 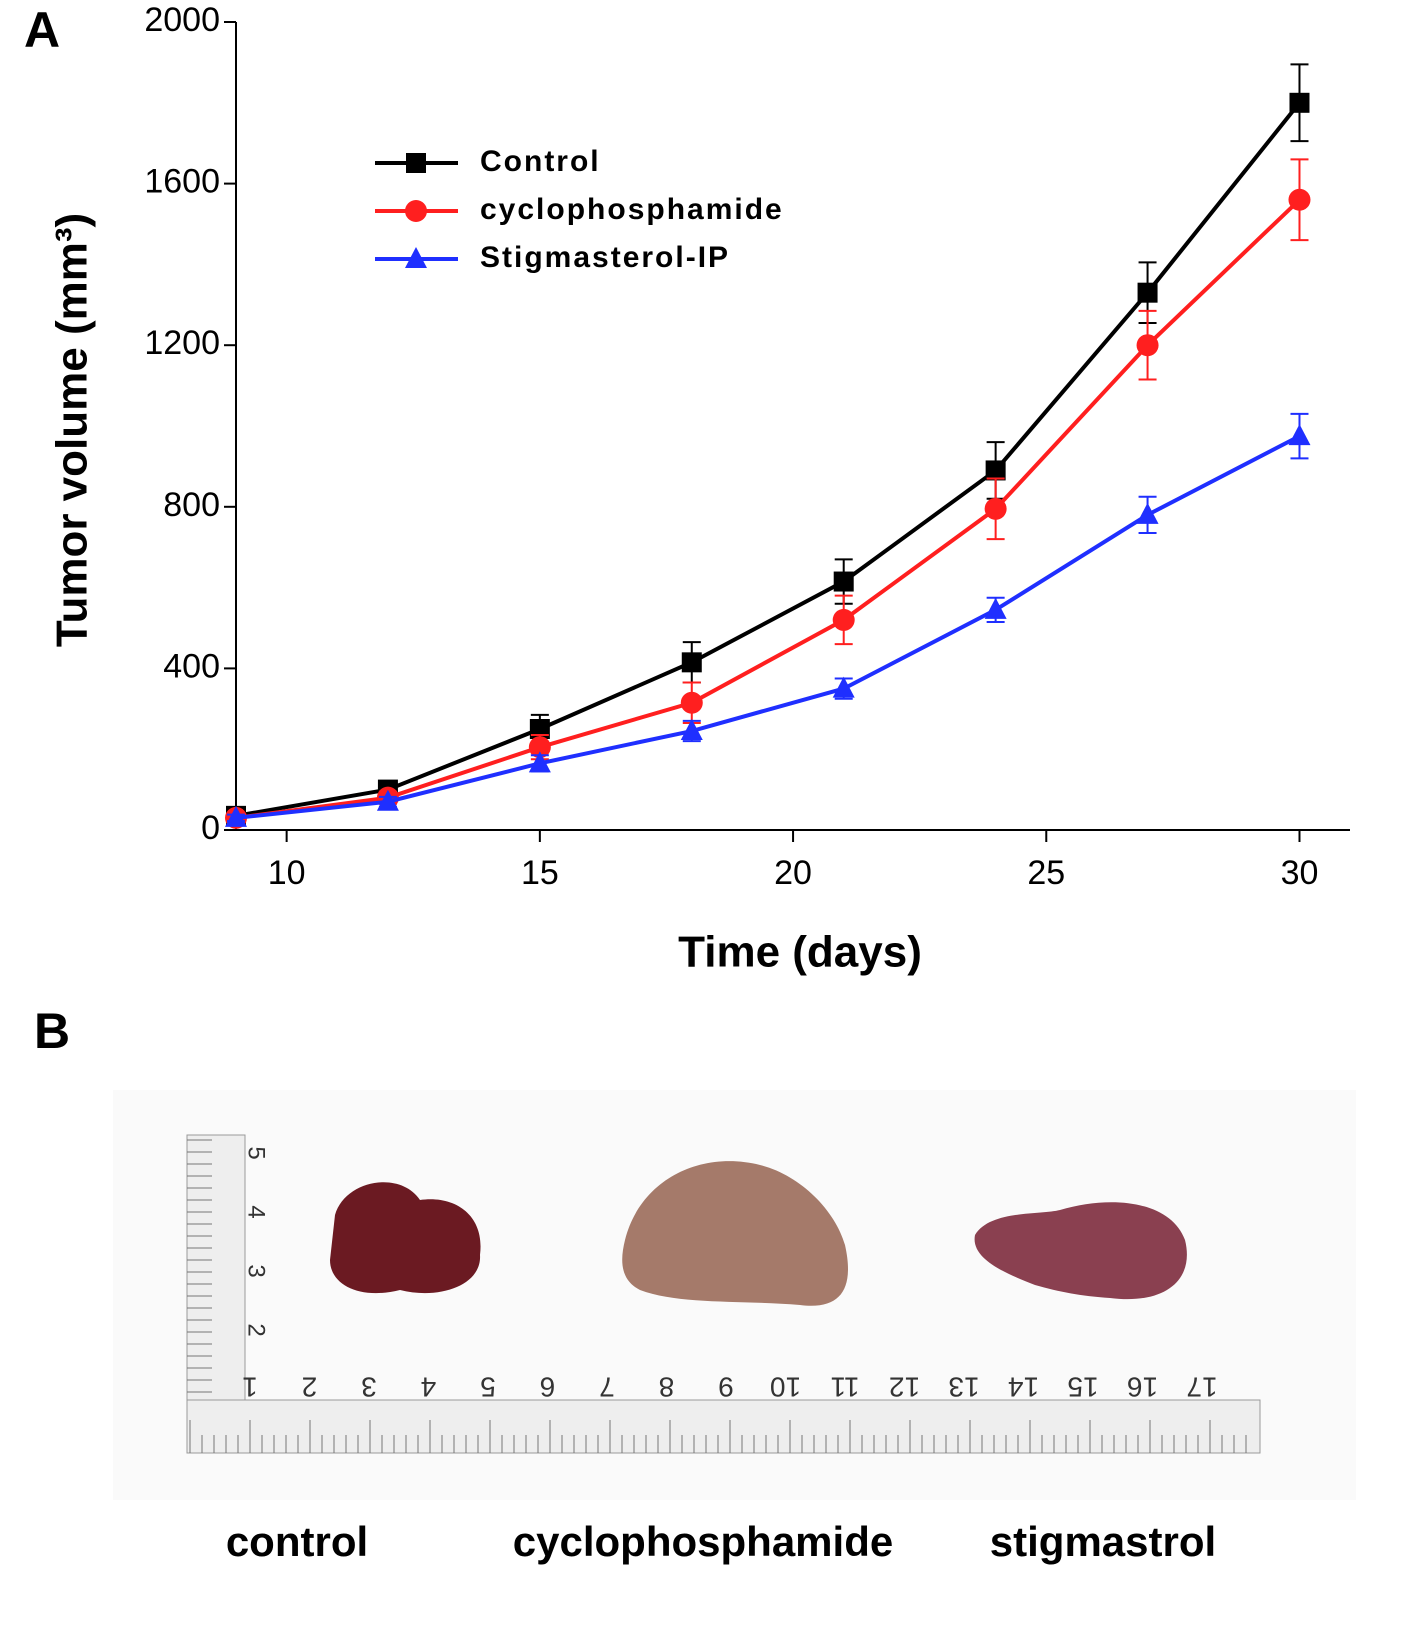 What do you see at coordinates (1201, 1387) in the screenshot?
I see `ruler-number: 17` at bounding box center [1201, 1387].